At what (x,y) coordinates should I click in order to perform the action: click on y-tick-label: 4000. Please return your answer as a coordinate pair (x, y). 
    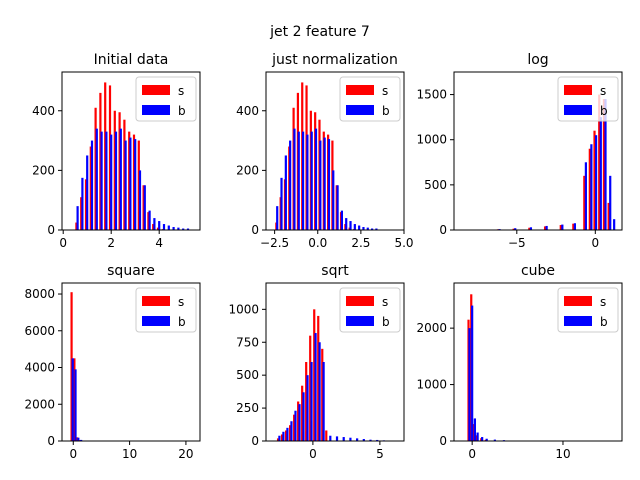
    Looking at the image, I should click on (39, 368).